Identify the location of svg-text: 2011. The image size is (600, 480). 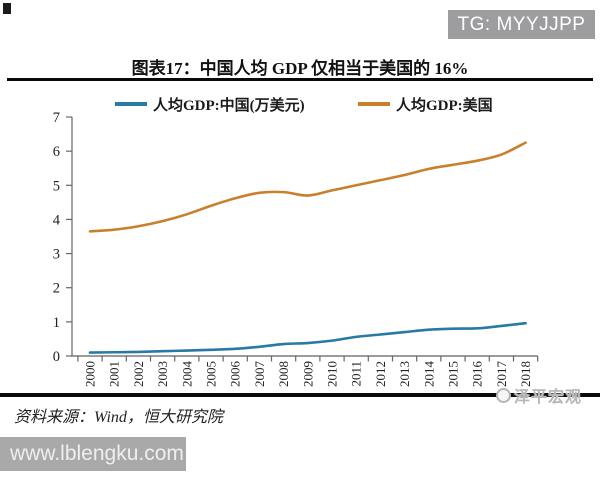
(356, 374).